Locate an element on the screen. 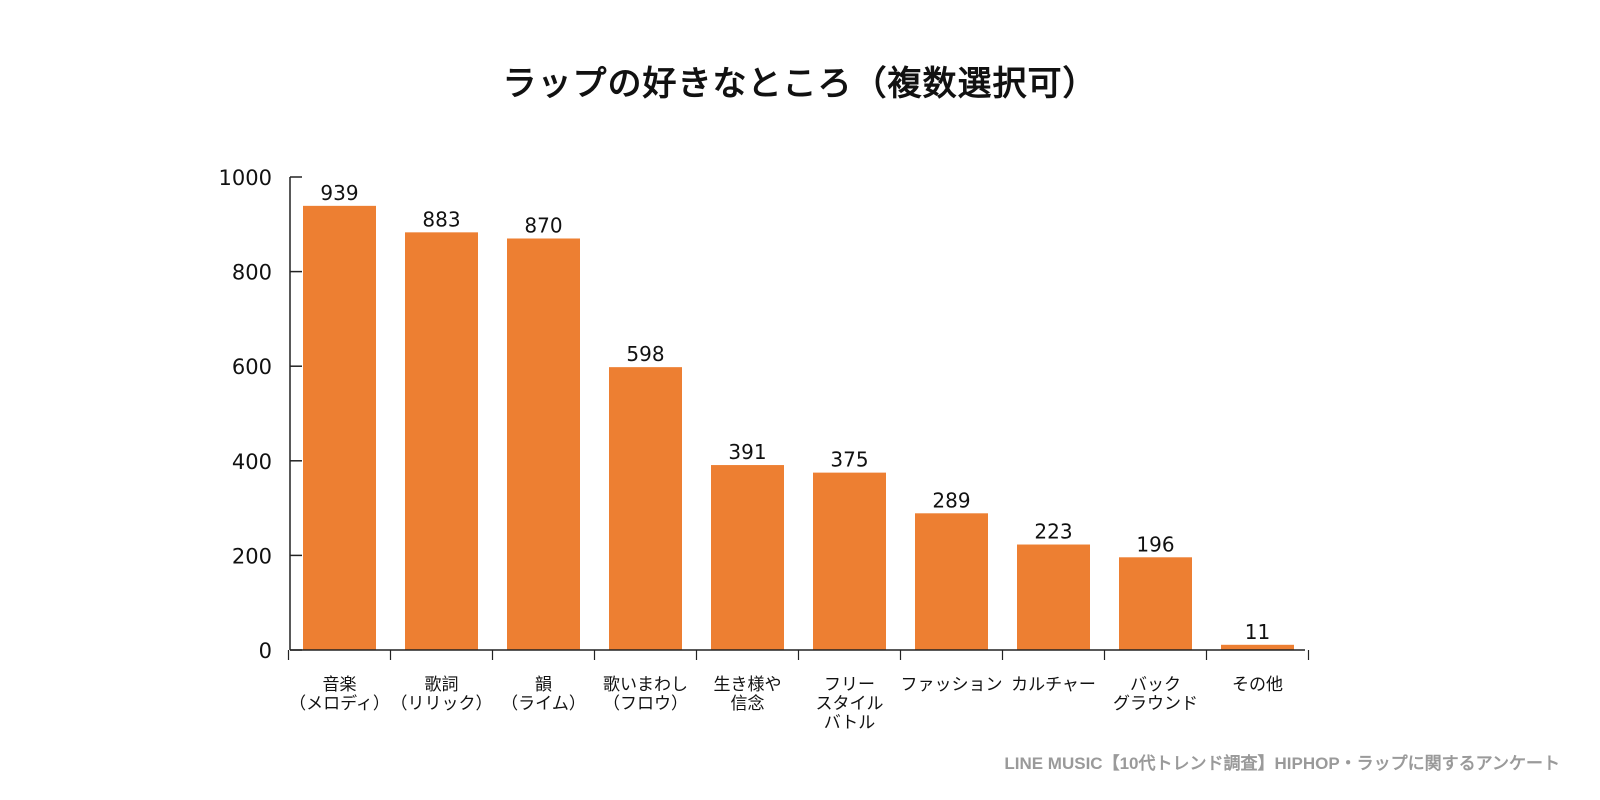  category-label: 音楽（メロディ） is located at coordinates (339, 694).